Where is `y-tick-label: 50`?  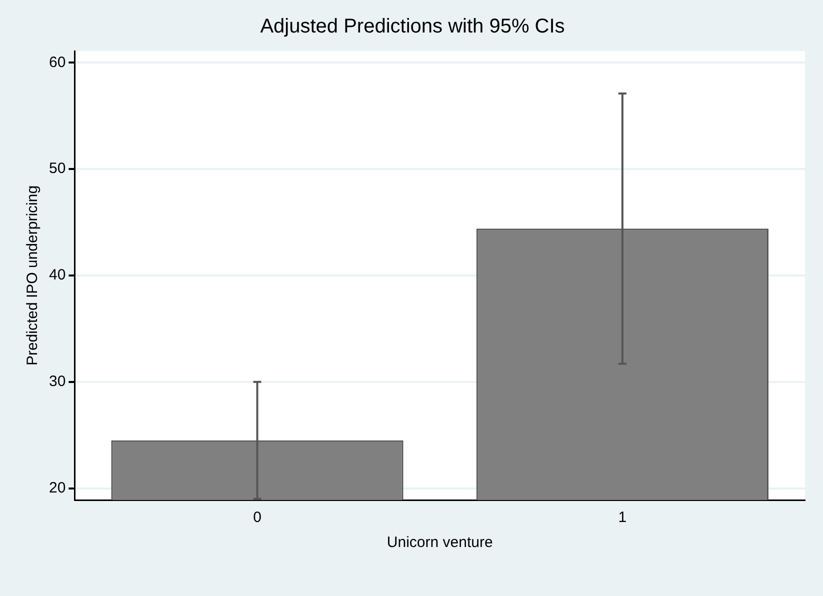 y-tick-label: 50 is located at coordinates (57, 169).